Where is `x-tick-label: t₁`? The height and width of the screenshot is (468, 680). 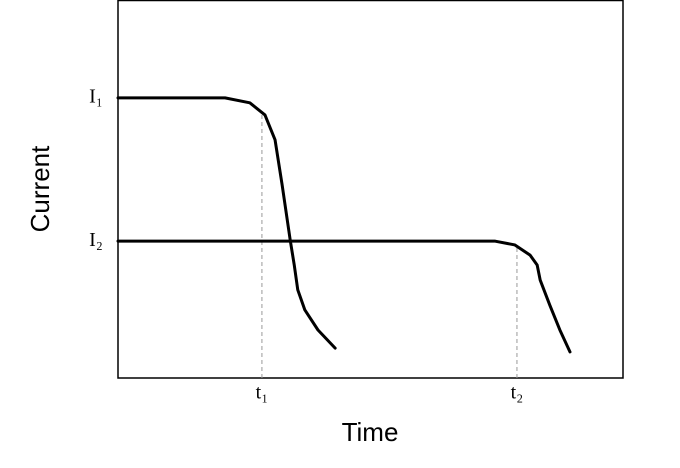 x-tick-label: t₁ is located at coordinates (262, 393).